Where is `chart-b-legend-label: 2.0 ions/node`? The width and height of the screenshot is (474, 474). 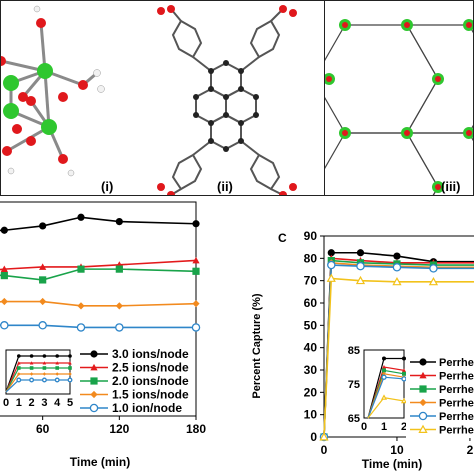 chart-b-legend-label: 2.0 ions/node is located at coordinates (150, 381).